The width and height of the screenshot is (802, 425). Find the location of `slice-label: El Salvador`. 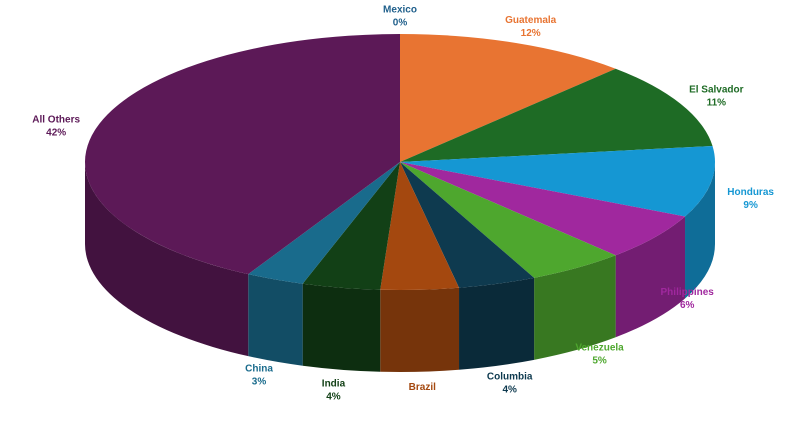

slice-label: El Salvador is located at coordinates (716, 89).